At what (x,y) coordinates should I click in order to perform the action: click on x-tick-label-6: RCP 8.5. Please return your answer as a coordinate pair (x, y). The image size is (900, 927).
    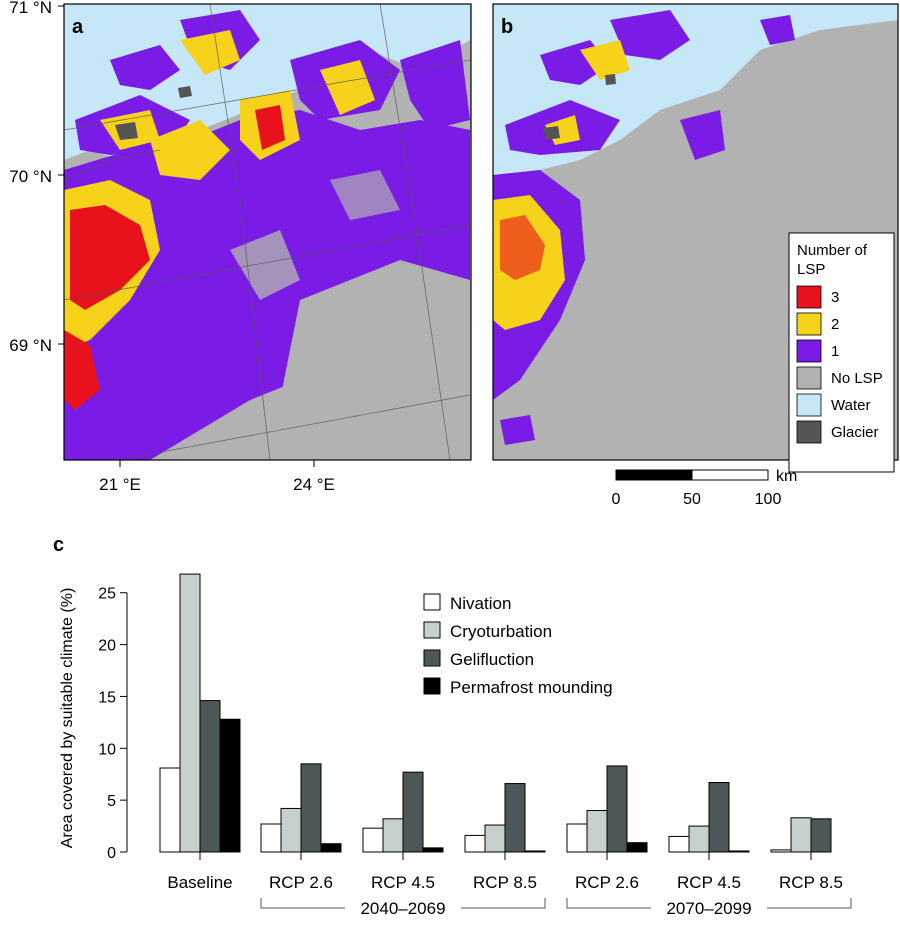
    Looking at the image, I should click on (811, 882).